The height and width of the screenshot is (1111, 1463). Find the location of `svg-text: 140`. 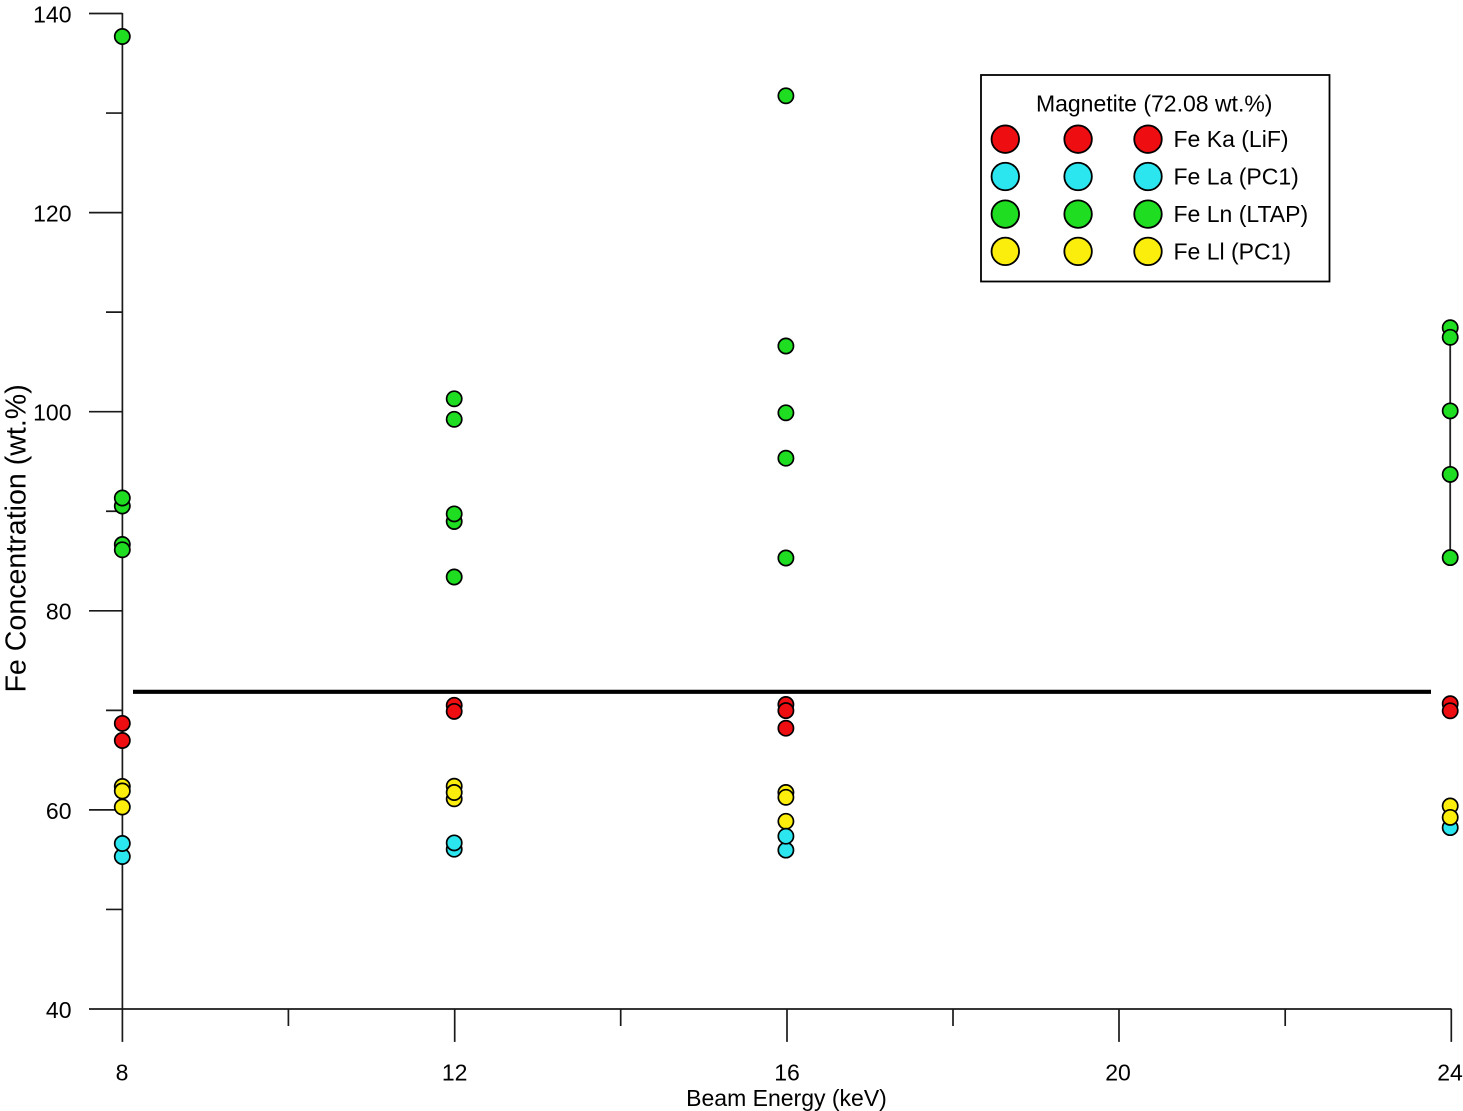

svg-text: 140 is located at coordinates (52, 14).